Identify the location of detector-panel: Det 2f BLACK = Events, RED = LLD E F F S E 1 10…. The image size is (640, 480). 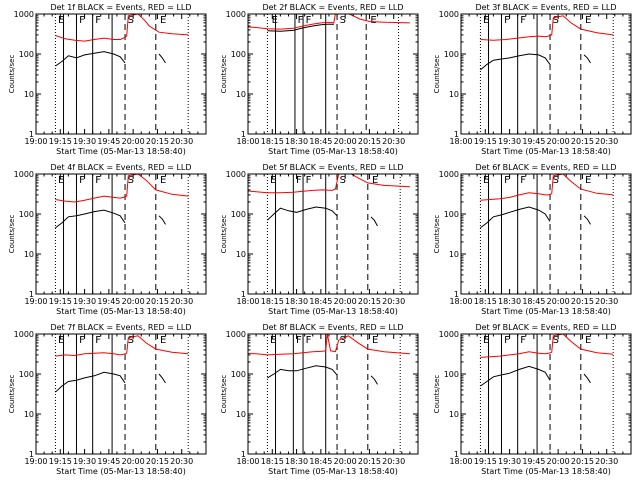
(319, 79).